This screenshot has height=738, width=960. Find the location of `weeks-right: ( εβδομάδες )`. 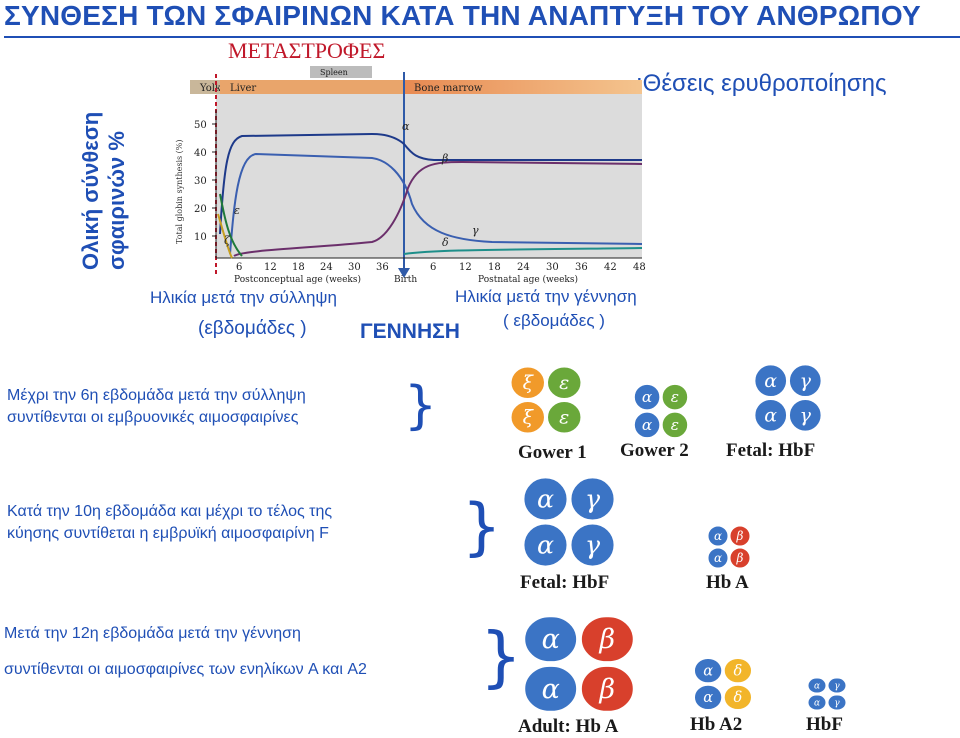

weeks-right: ( εβδομάδες ) is located at coordinates (554, 320).